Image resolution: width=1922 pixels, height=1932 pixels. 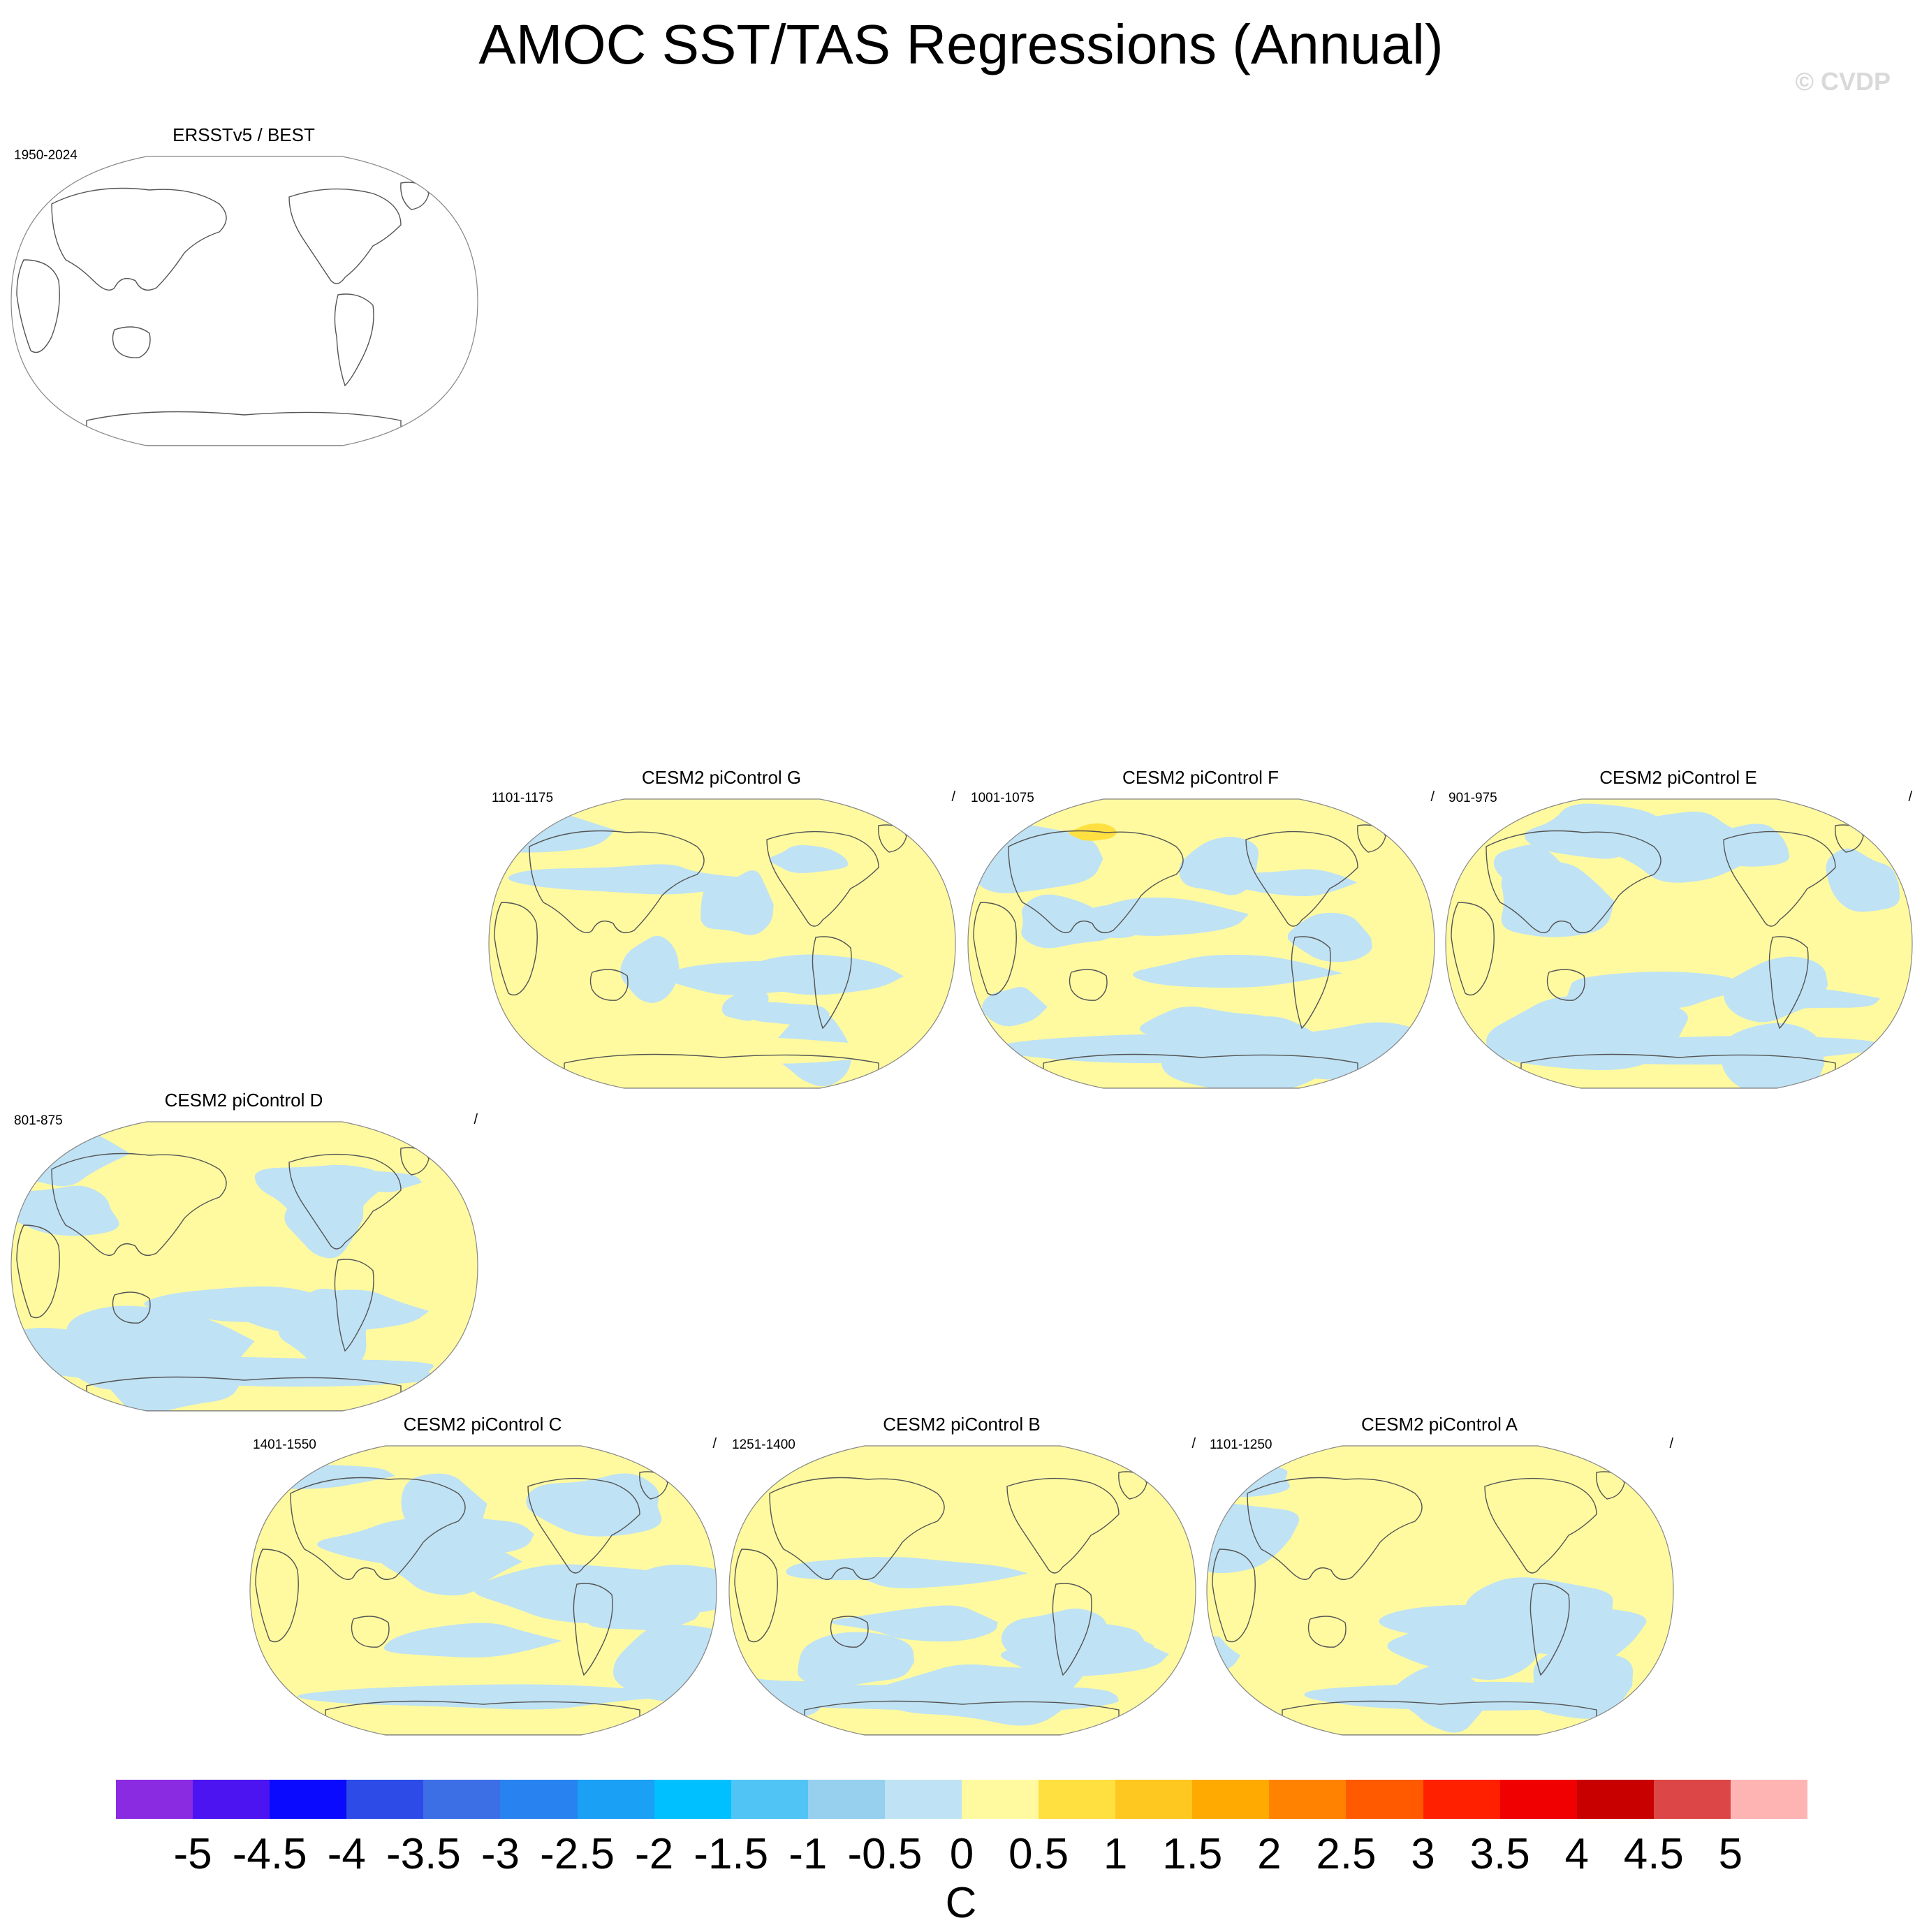 What do you see at coordinates (1472, 798) in the screenshot?
I see `panel-years: 901-975` at bounding box center [1472, 798].